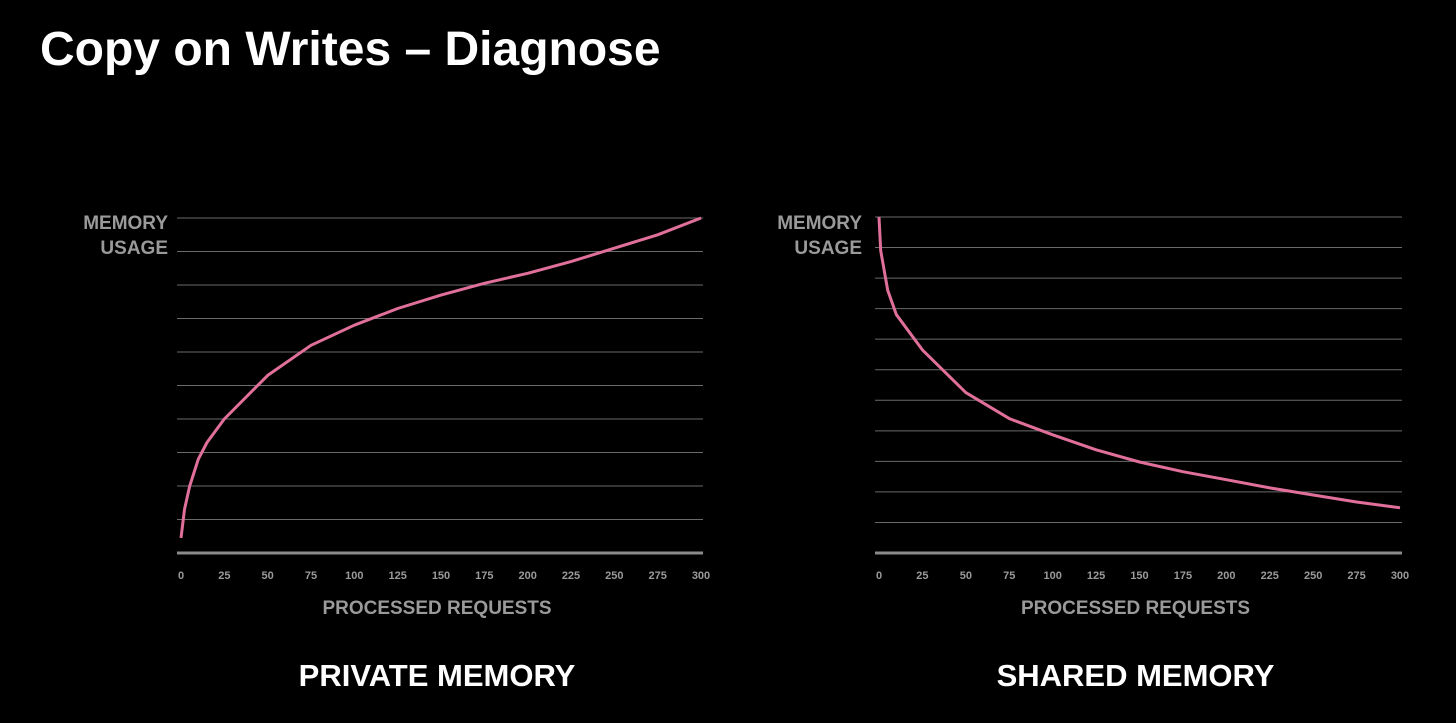  Describe the element at coordinates (1139, 363) in the screenshot. I see `data-line` at that location.